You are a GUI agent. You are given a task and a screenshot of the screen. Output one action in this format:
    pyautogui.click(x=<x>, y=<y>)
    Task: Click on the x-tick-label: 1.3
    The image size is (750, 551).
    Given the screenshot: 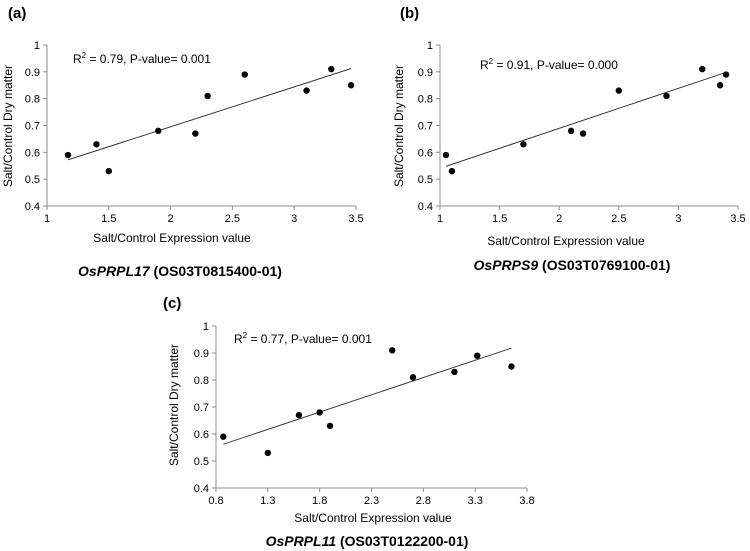 What is the action you would take?
    pyautogui.click(x=267, y=501)
    